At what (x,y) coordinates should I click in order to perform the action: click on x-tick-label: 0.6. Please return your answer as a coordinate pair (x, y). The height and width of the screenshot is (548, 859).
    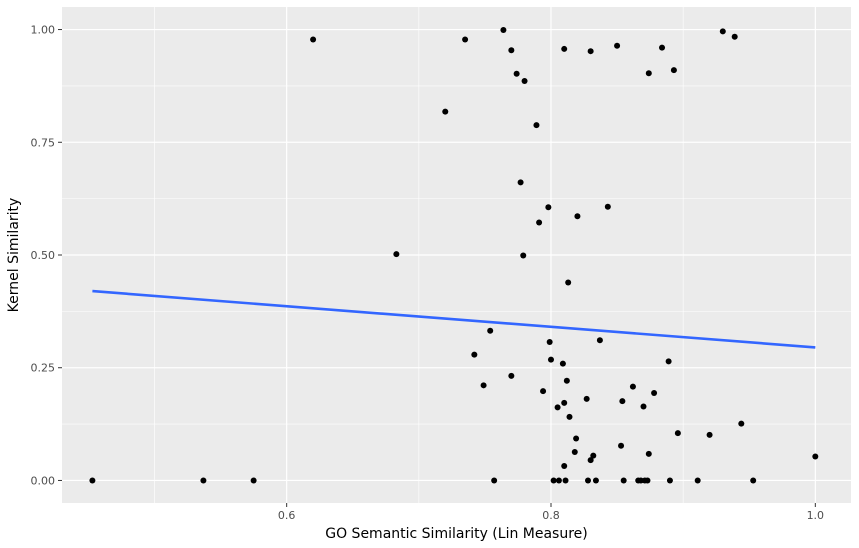
    Looking at the image, I should click on (287, 515).